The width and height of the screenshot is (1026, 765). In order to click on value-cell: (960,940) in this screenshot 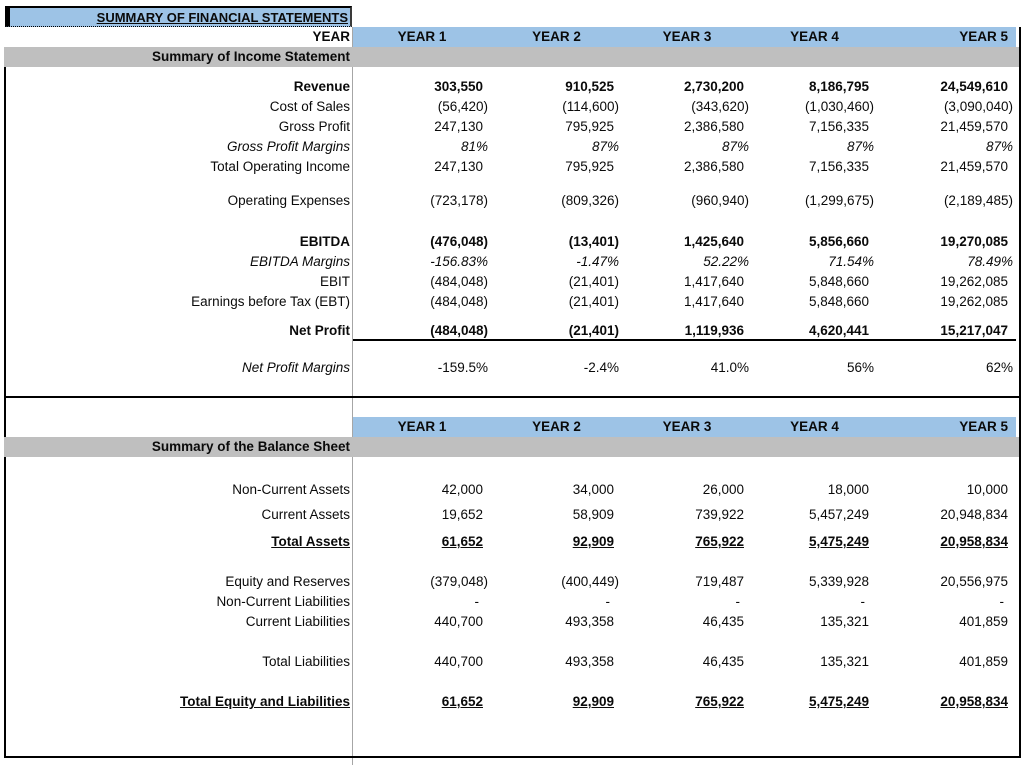, I will do `click(720, 200)`.